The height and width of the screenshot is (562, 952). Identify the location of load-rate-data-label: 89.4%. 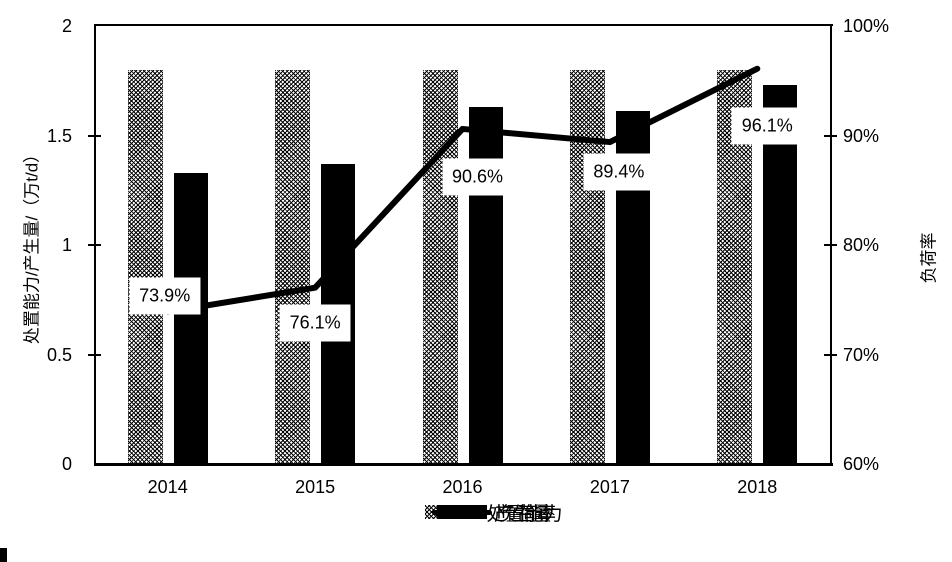
(619, 172).